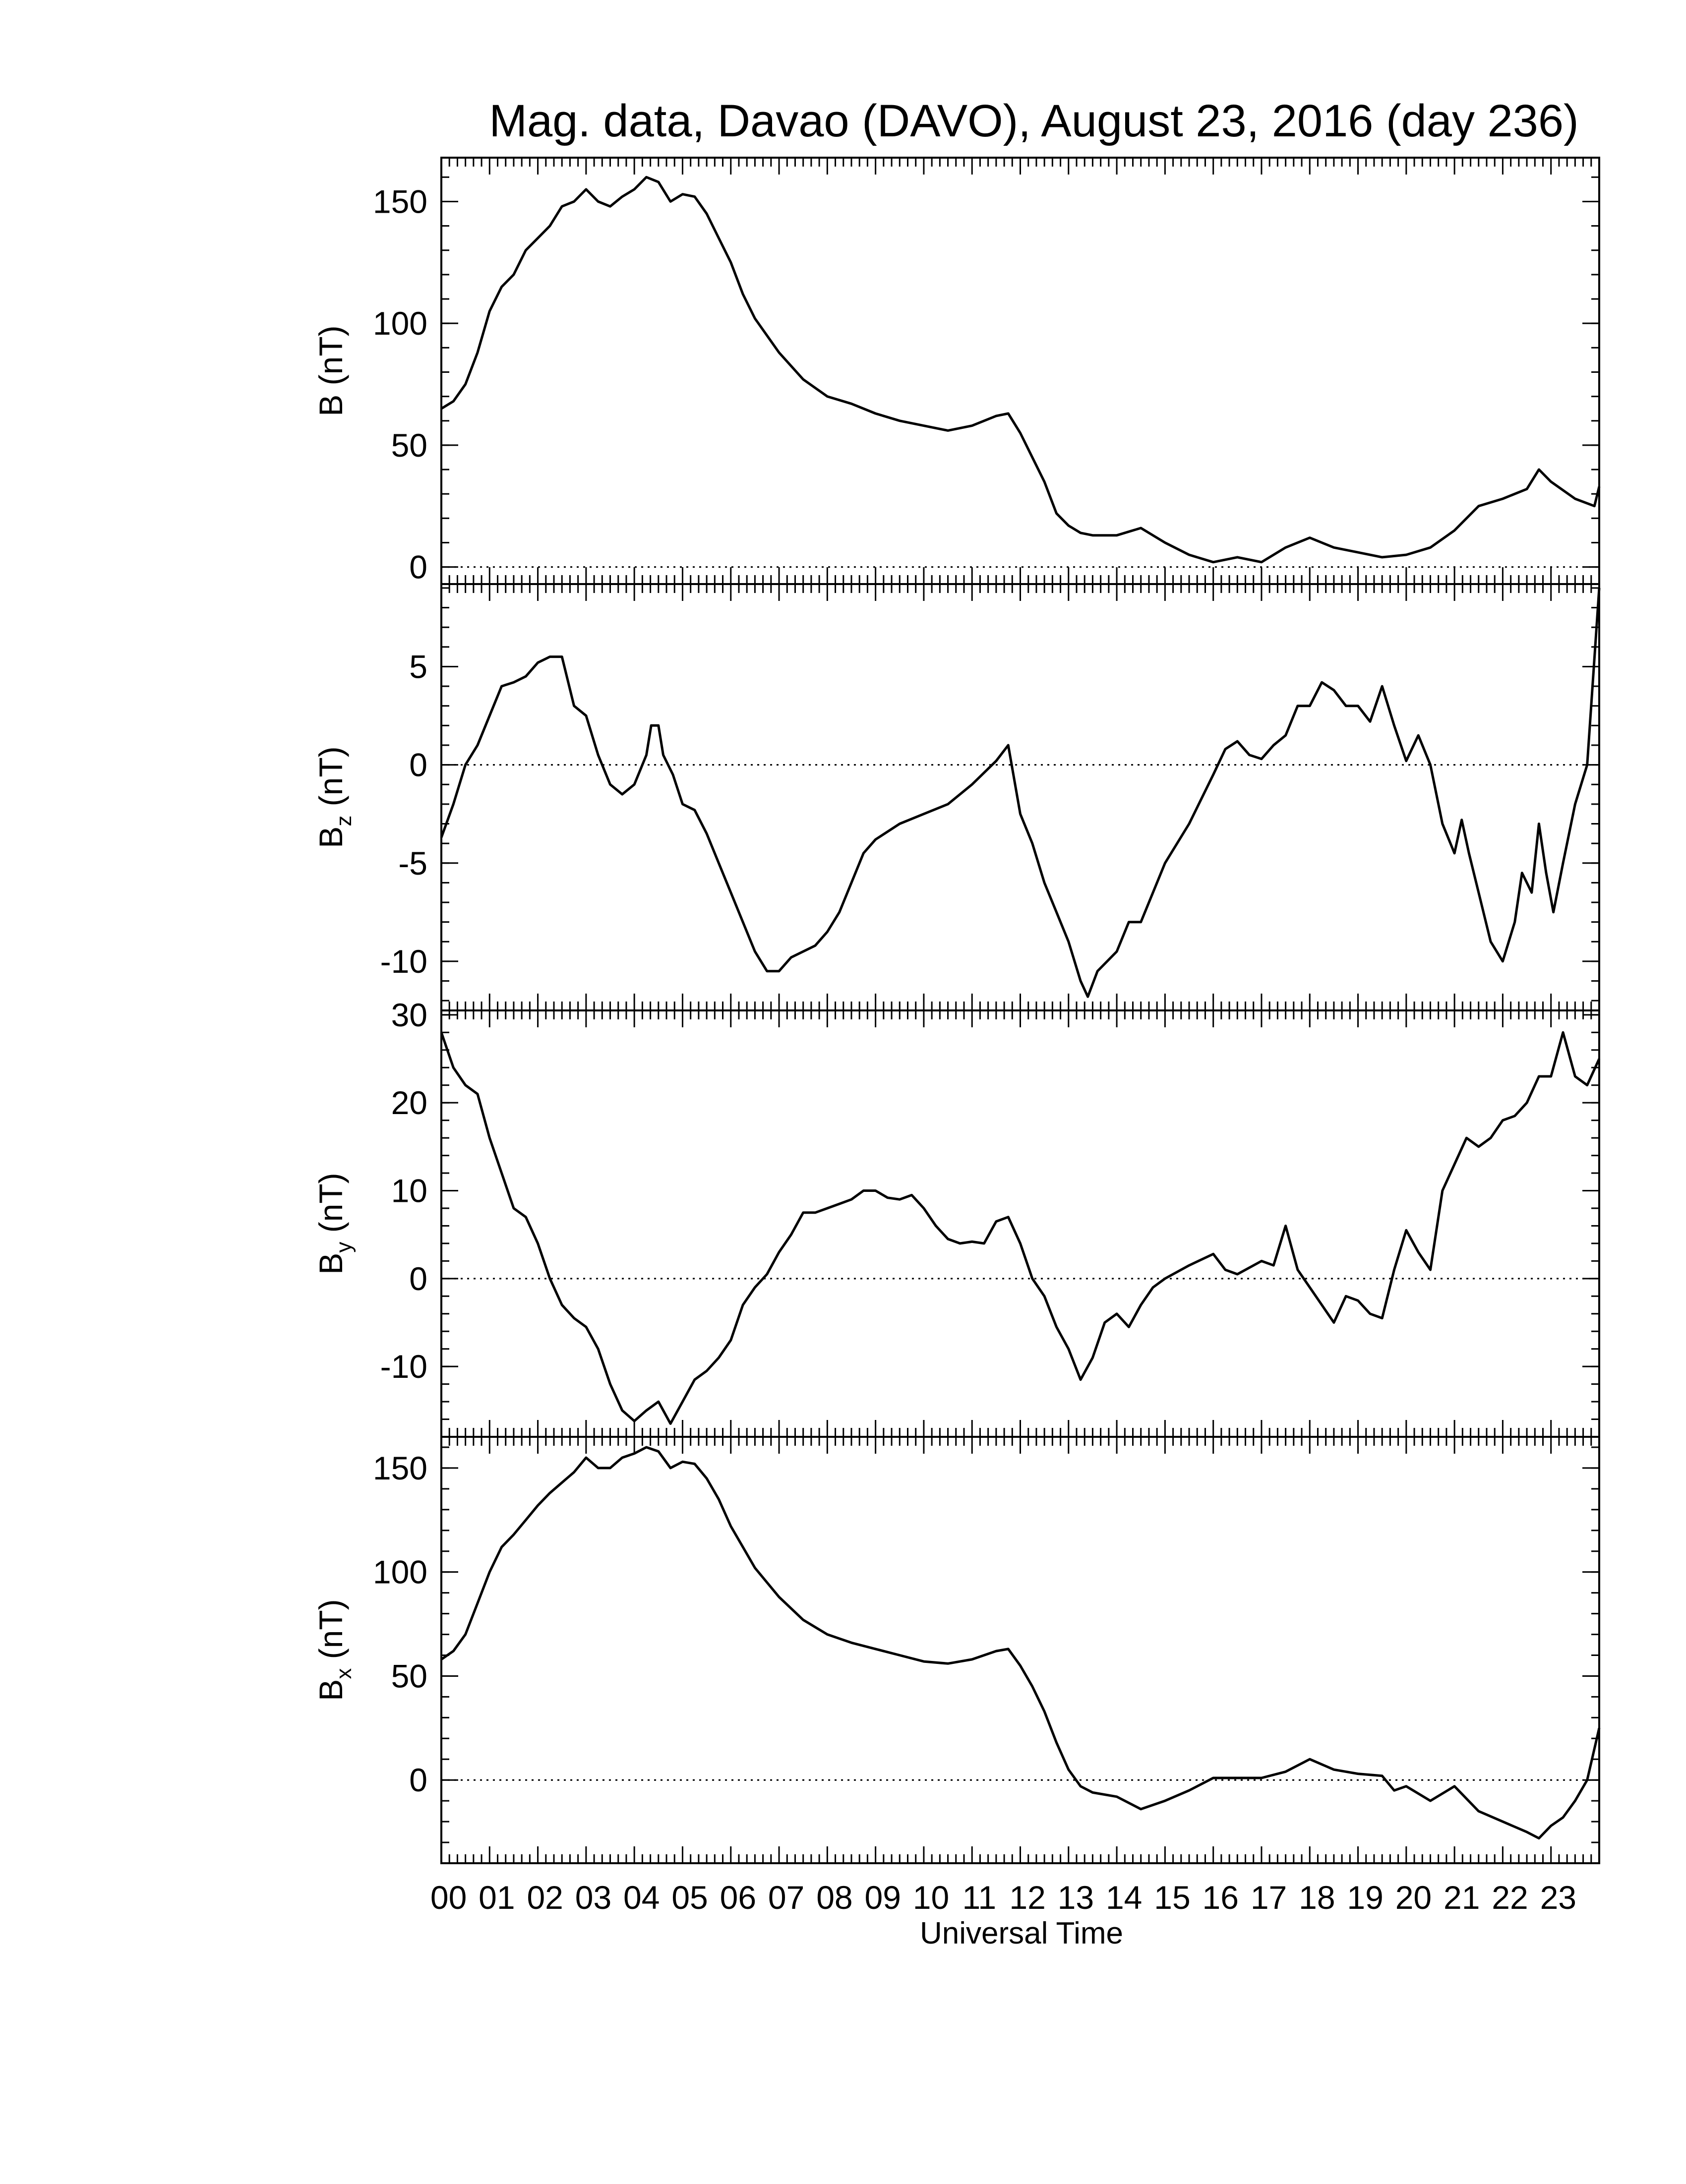  Describe the element at coordinates (413, 863) in the screenshot. I see `y-tick-label: -5` at that location.